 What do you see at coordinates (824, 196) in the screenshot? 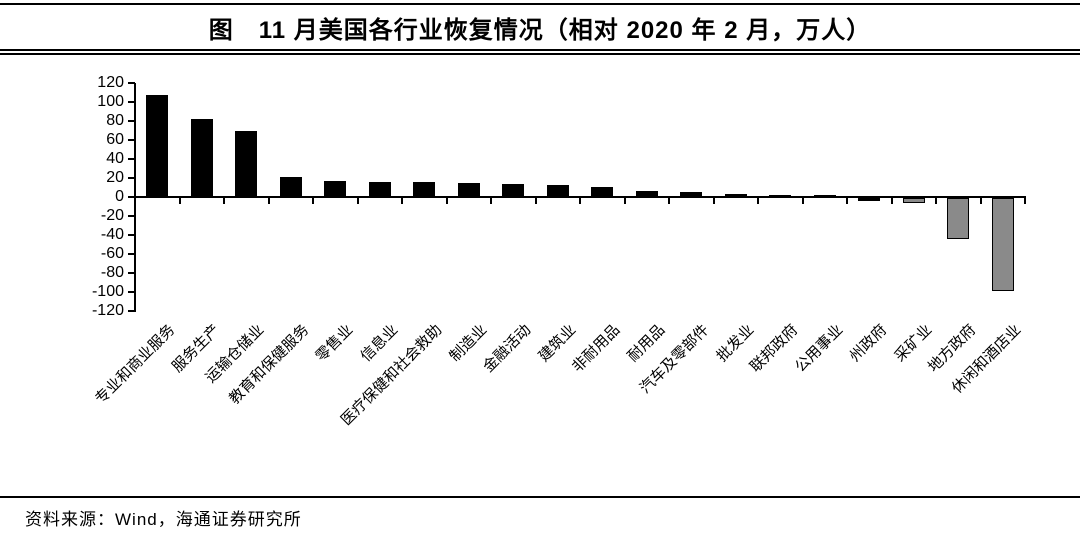
I see `bar-公用事业` at bounding box center [824, 196].